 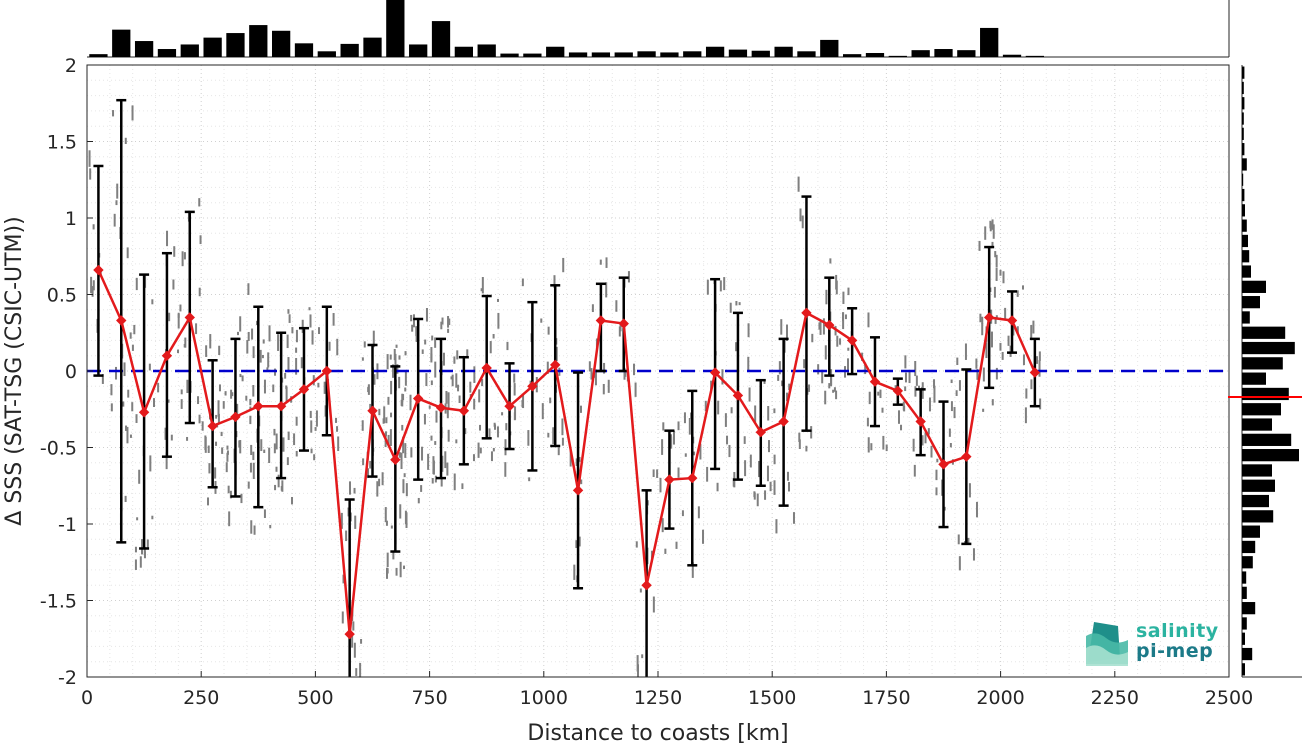 I want to click on x-tick-label: 500, so click(x=315, y=698).